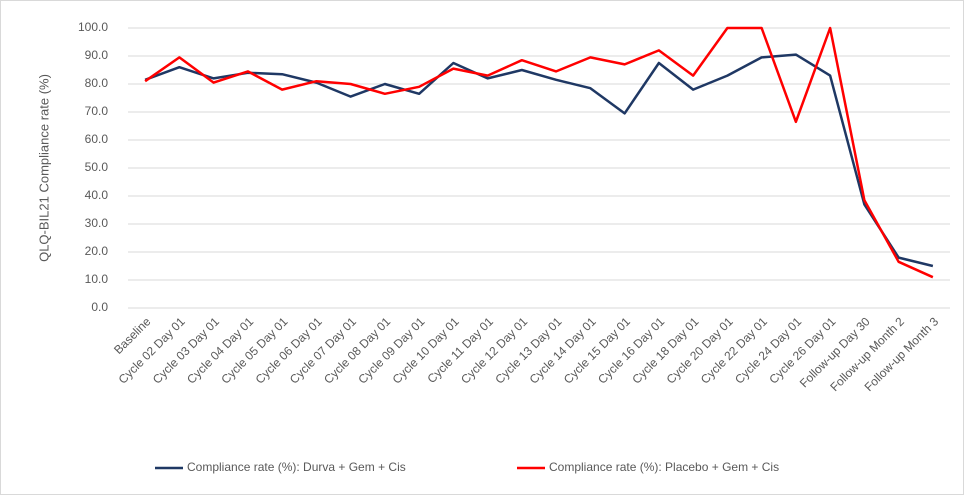 The width and height of the screenshot is (964, 495). What do you see at coordinates (97, 111) in the screenshot?
I see `y-tick-label: 70.0` at bounding box center [97, 111].